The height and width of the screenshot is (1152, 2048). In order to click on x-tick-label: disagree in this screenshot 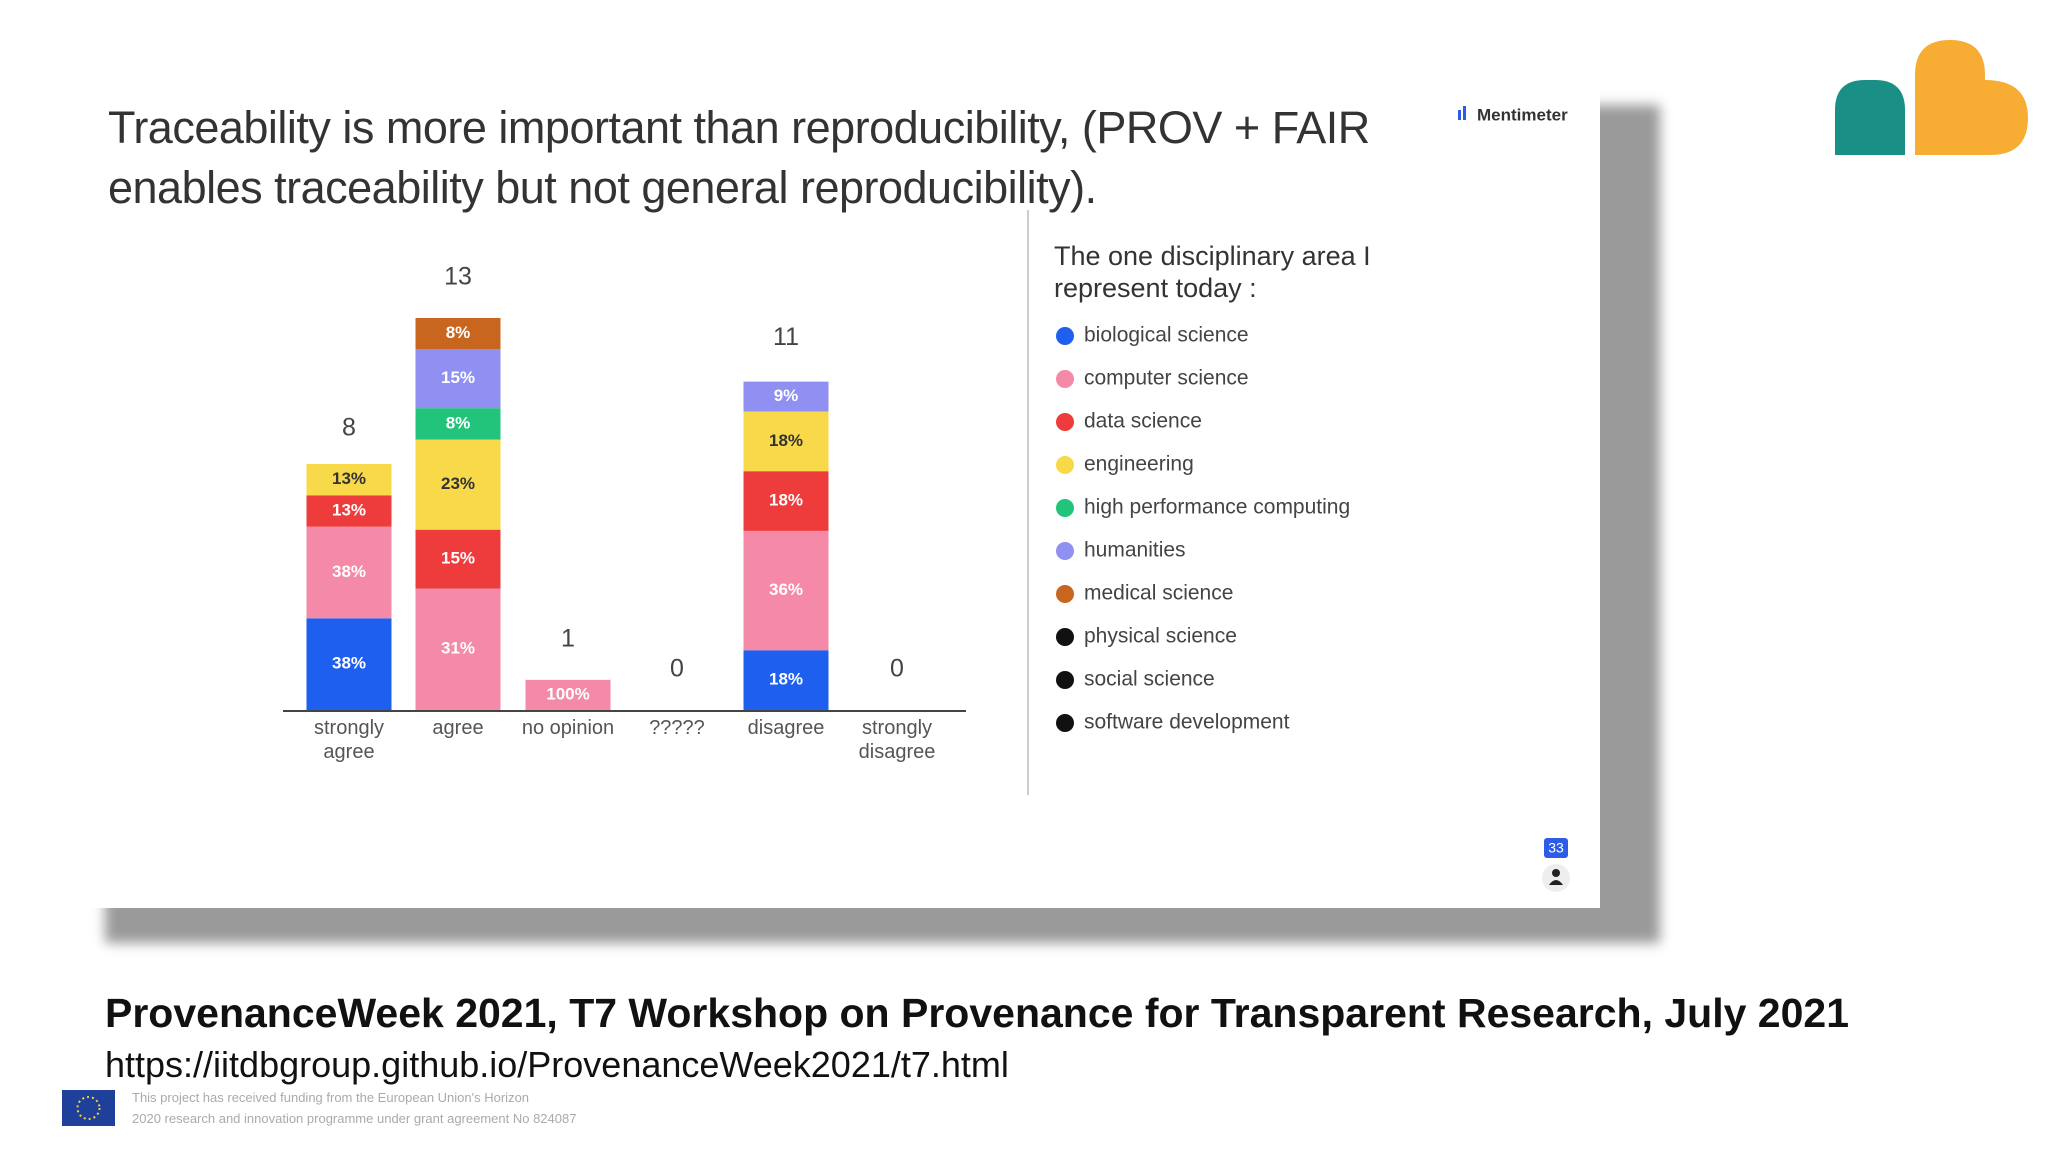, I will do `click(786, 728)`.